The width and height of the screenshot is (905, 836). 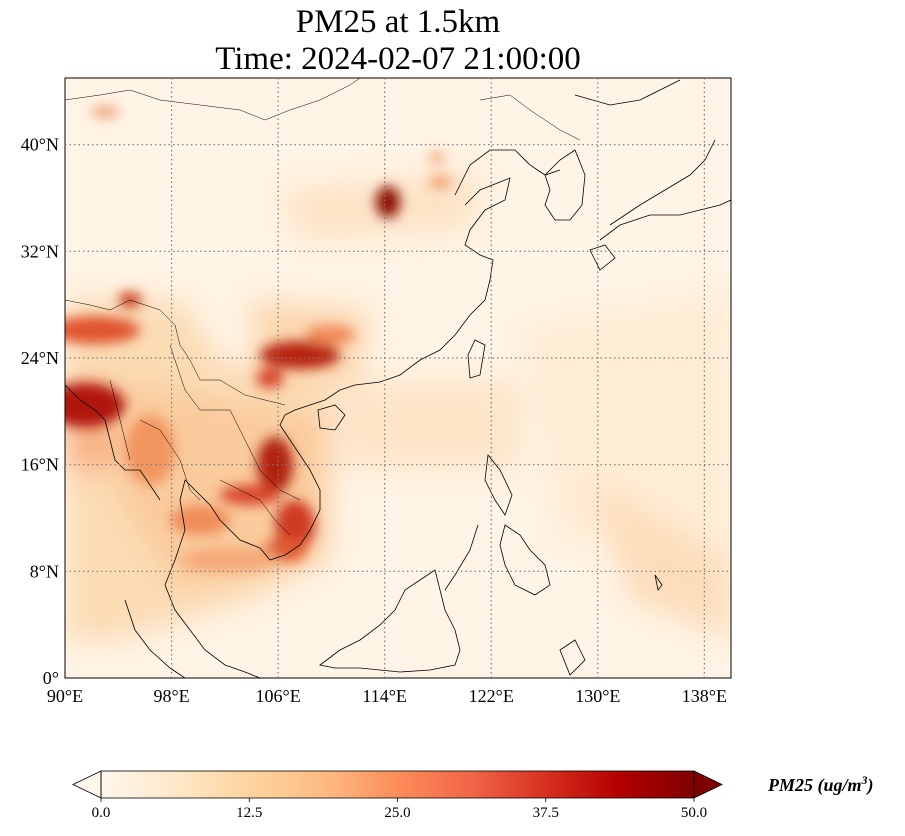 I want to click on colorbar-title: PM25 (ug/m3), so click(x=821, y=784).